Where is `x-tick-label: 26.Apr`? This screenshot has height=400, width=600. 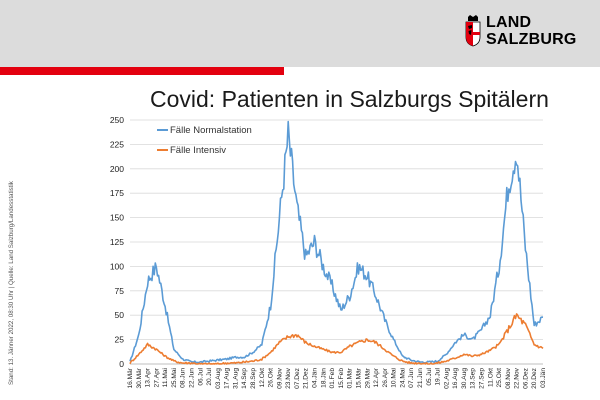 x-tick-label: 26.Apr is located at coordinates (385, 377).